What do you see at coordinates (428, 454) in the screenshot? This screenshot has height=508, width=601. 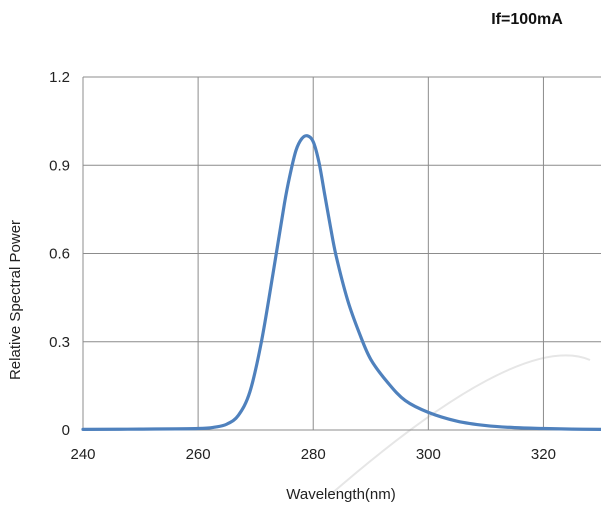 I see `x-tick-label: 300` at bounding box center [428, 454].